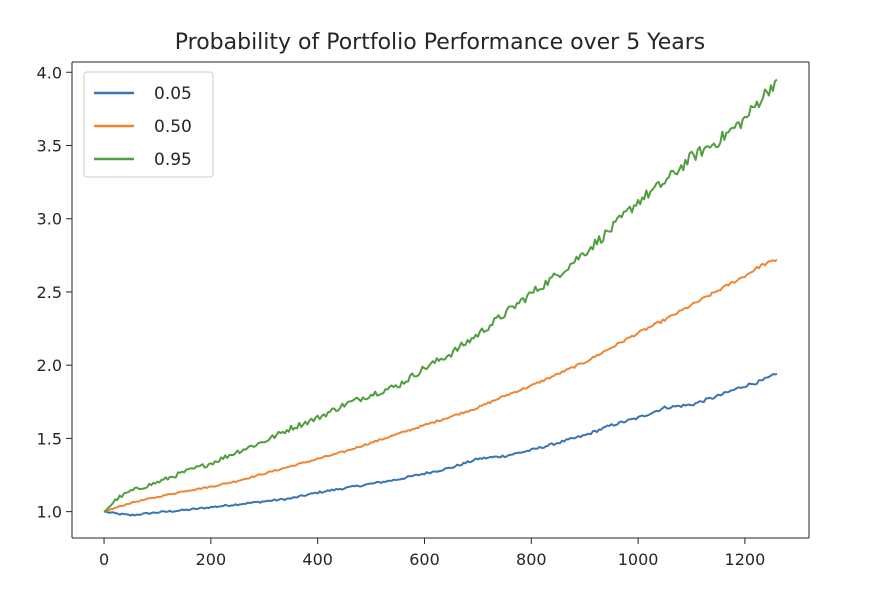 Image resolution: width=880 pixels, height=596 pixels. I want to click on y-tick-label: 4.0, so click(49, 72).